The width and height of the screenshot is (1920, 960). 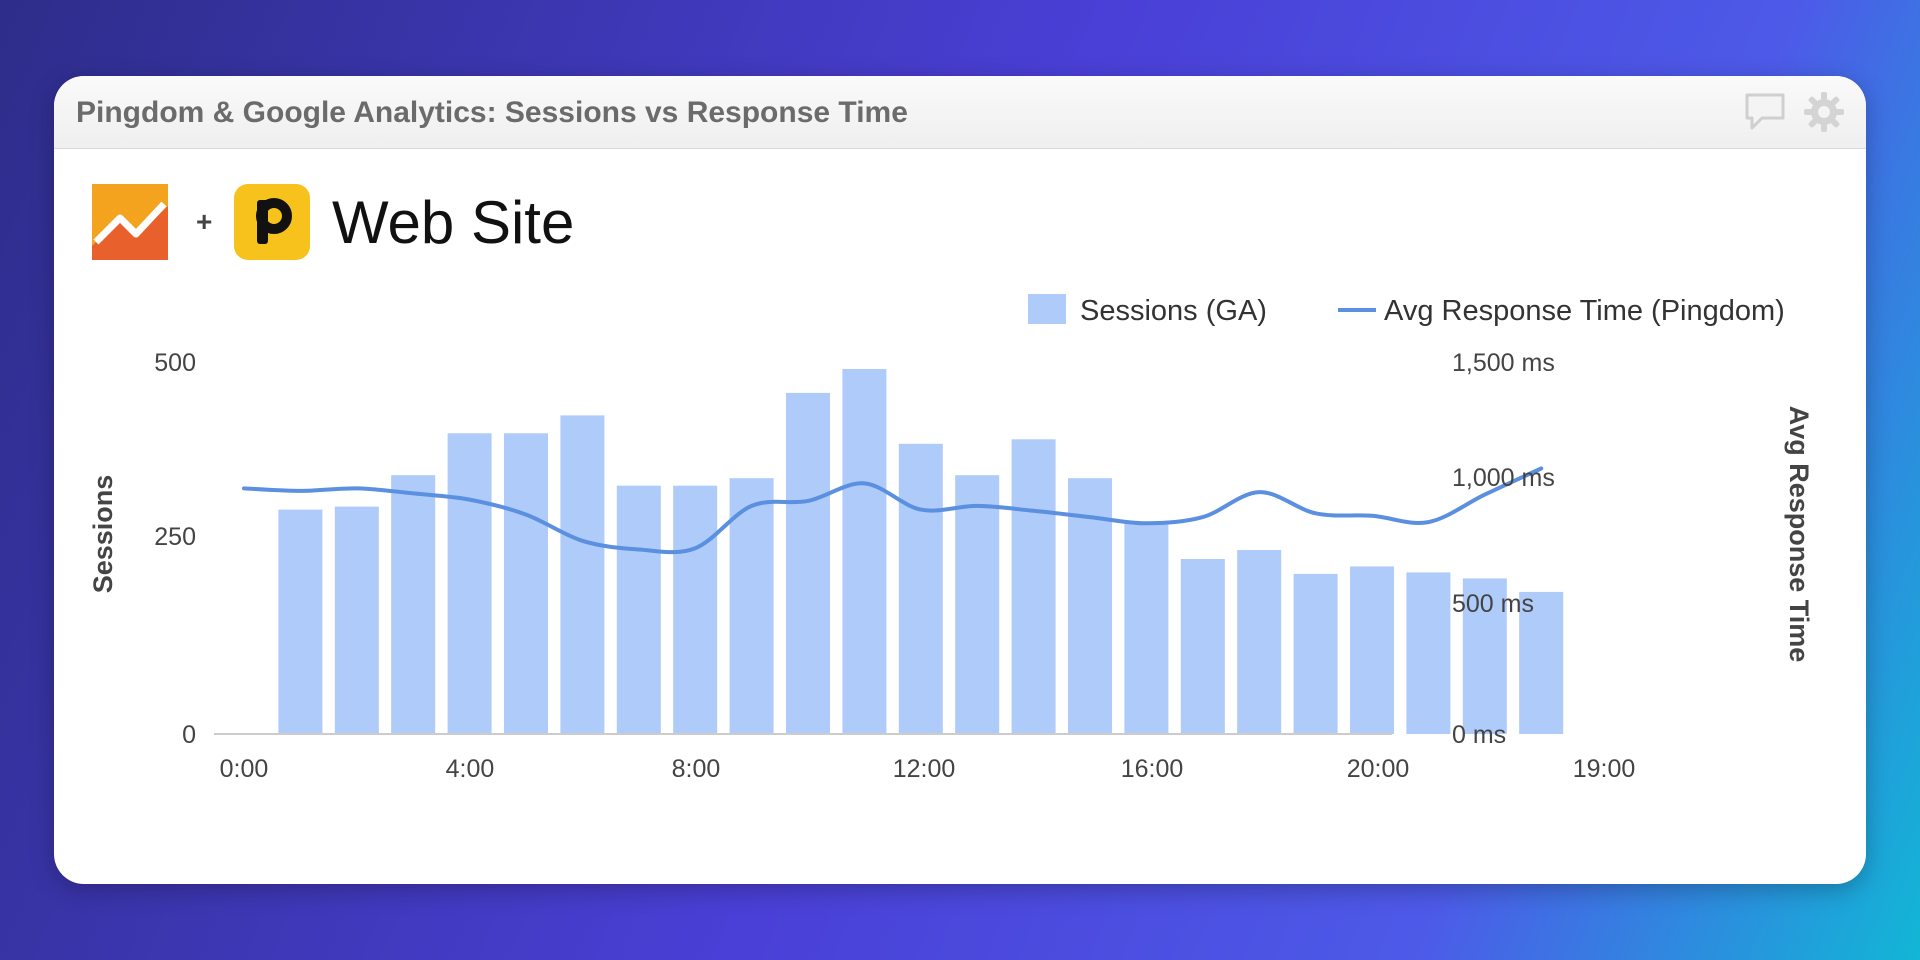 I want to click on site-name: Web Site, so click(x=453, y=222).